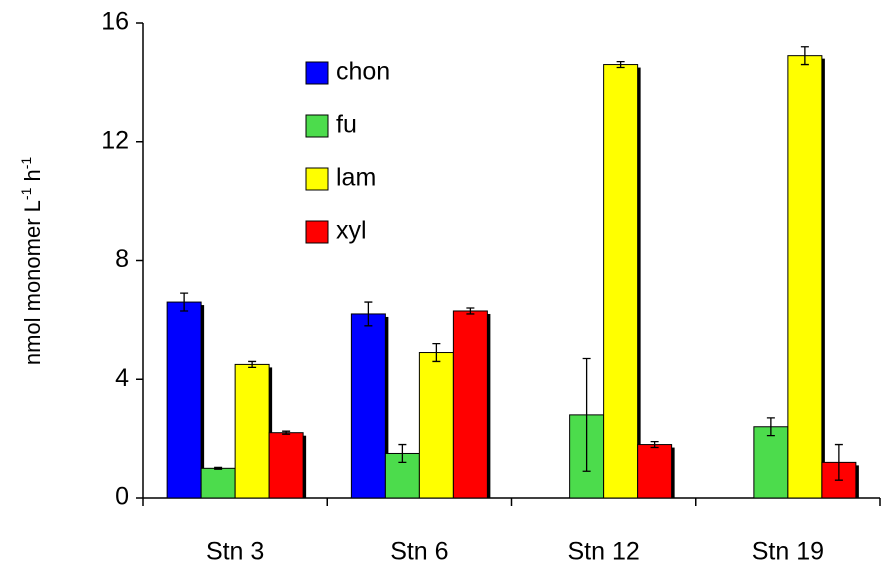  I want to click on legend-label: chon, so click(363, 72).